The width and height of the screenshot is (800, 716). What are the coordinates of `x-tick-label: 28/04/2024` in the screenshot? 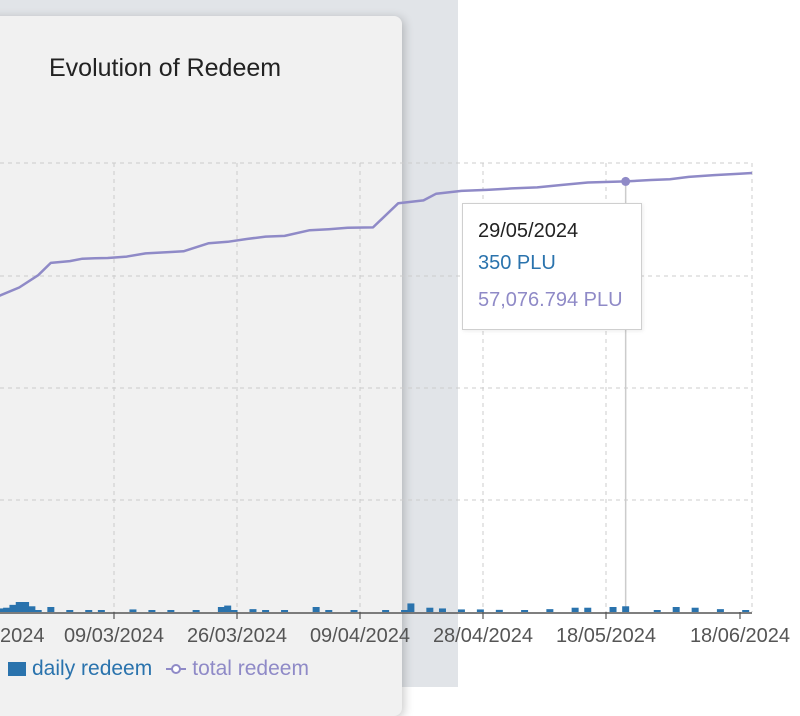 It's located at (483, 636).